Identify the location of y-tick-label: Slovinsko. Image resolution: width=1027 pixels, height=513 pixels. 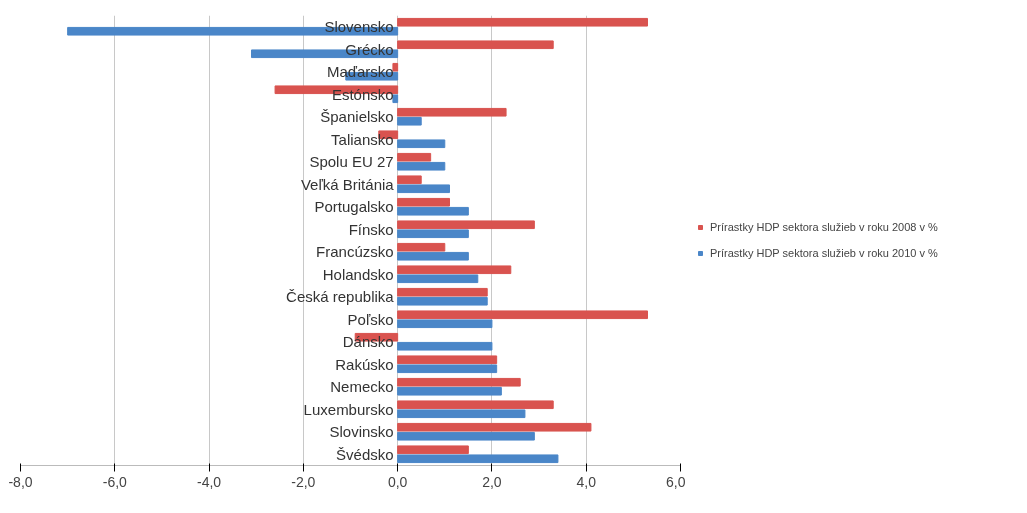
(361, 432).